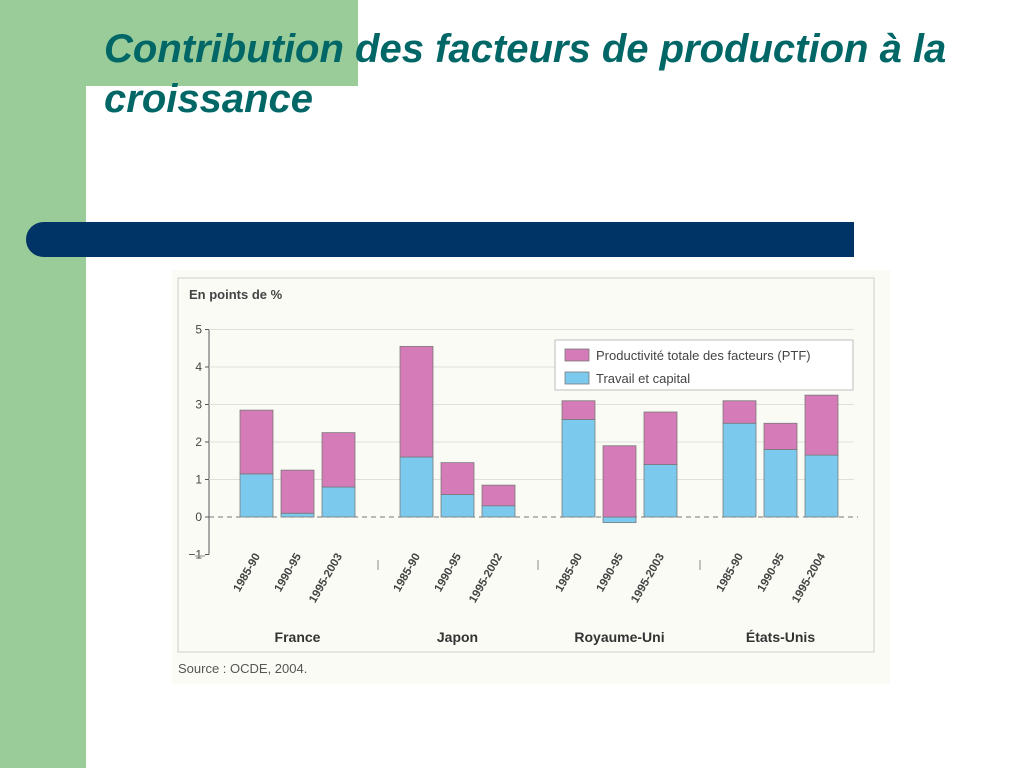 This screenshot has width=1024, height=768. What do you see at coordinates (457, 637) in the screenshot?
I see `x-country-label: Japon` at bounding box center [457, 637].